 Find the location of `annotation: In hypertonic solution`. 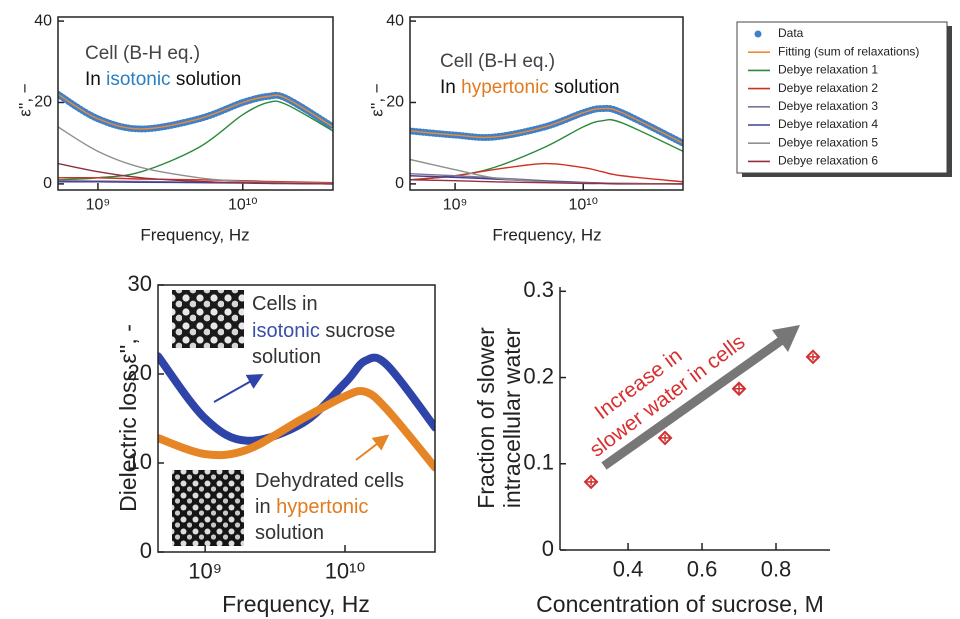

annotation: In hypertonic solution is located at coordinates (530, 87).